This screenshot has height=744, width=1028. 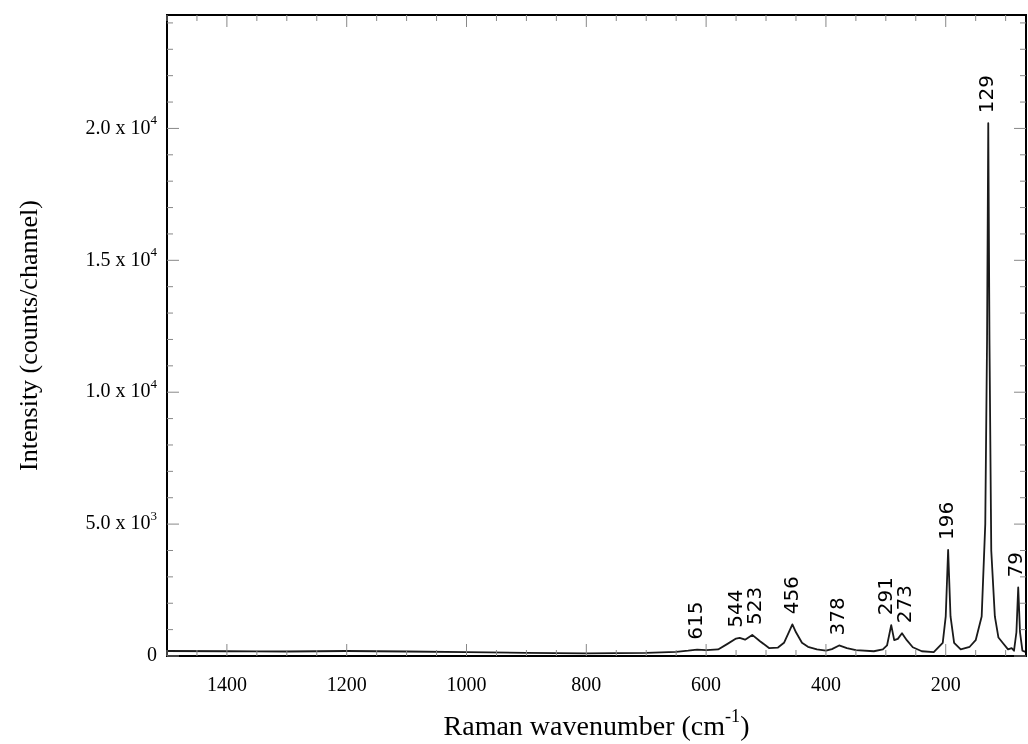 I want to click on x-tick-label: 200, so click(x=945, y=684).